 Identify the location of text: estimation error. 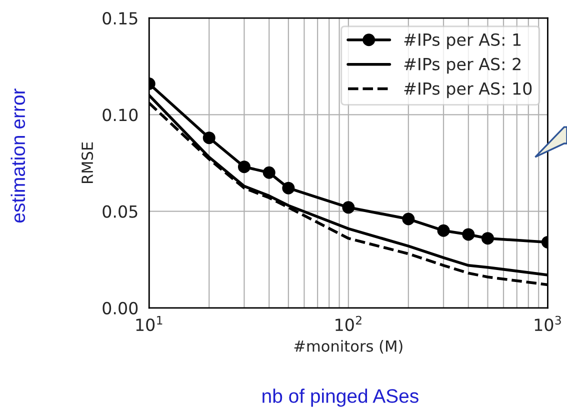
(18, 155).